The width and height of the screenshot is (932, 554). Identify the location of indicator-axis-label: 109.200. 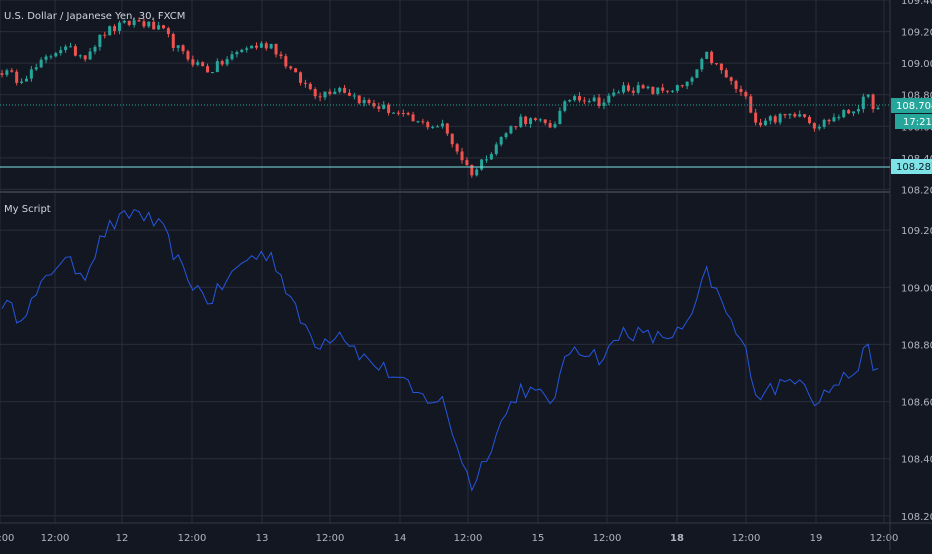
(916, 231).